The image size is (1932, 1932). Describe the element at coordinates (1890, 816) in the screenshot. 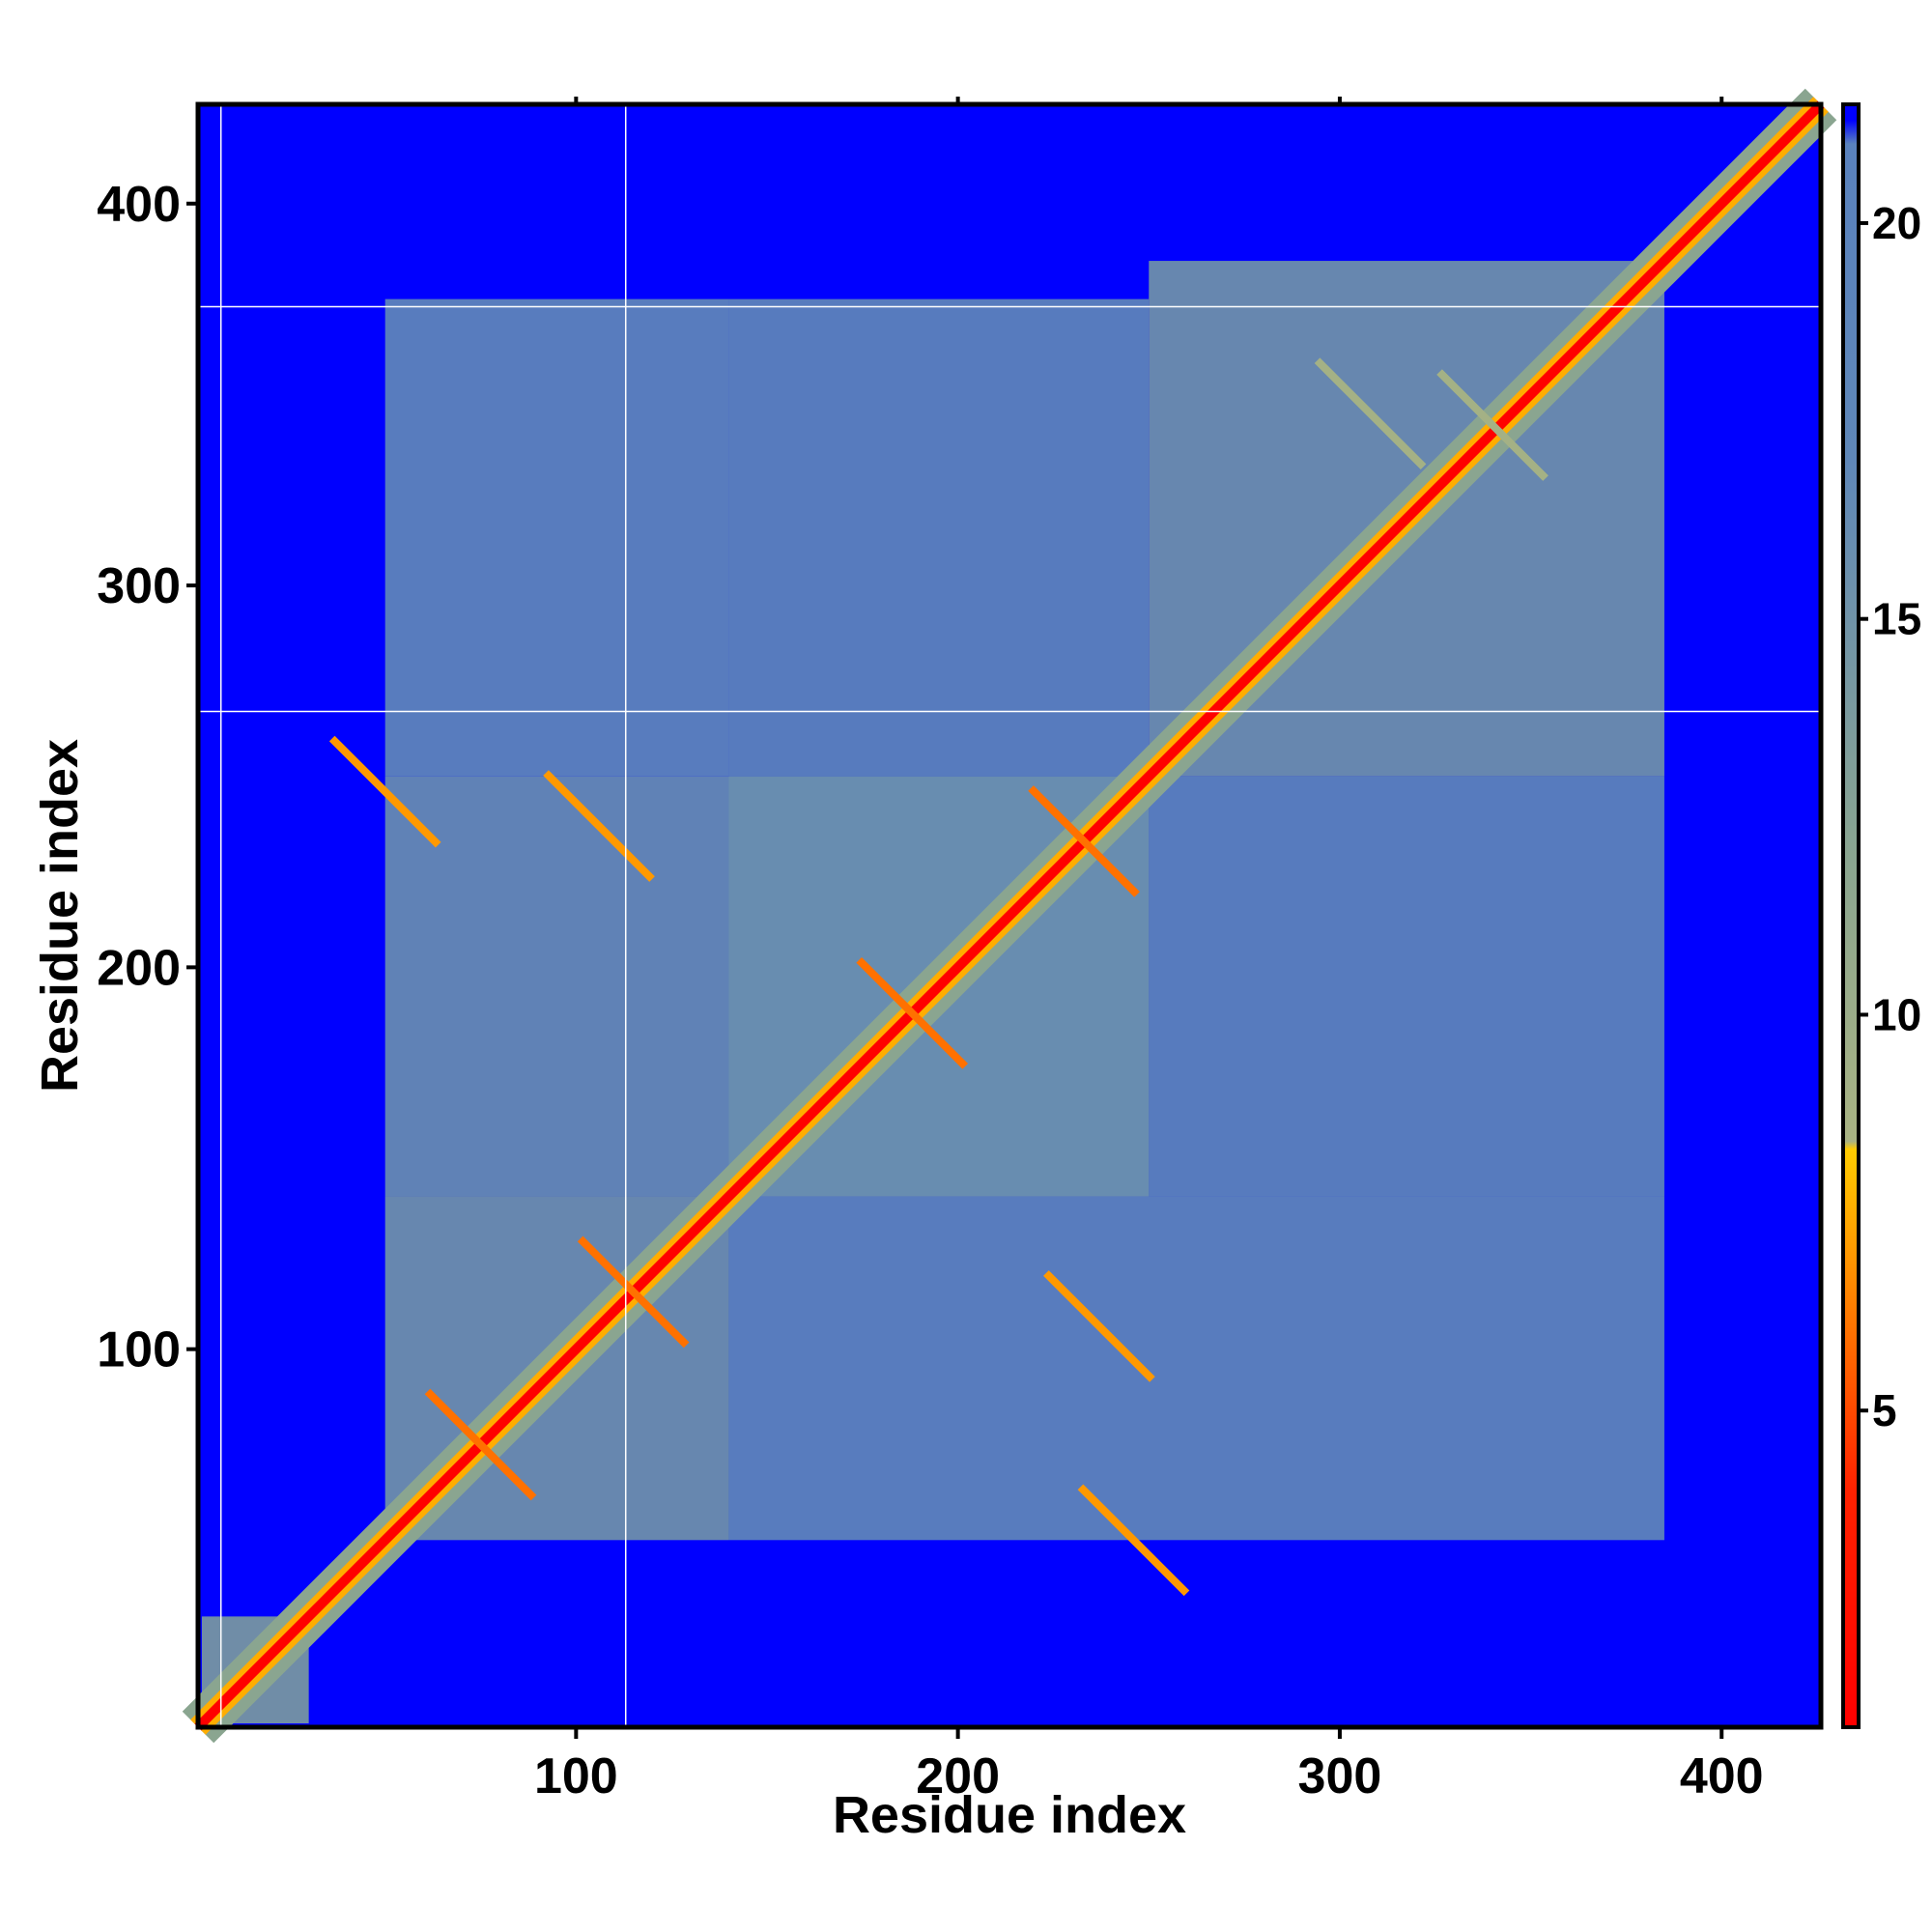

I see `colorbar-ticks: 5 10 15 20` at that location.